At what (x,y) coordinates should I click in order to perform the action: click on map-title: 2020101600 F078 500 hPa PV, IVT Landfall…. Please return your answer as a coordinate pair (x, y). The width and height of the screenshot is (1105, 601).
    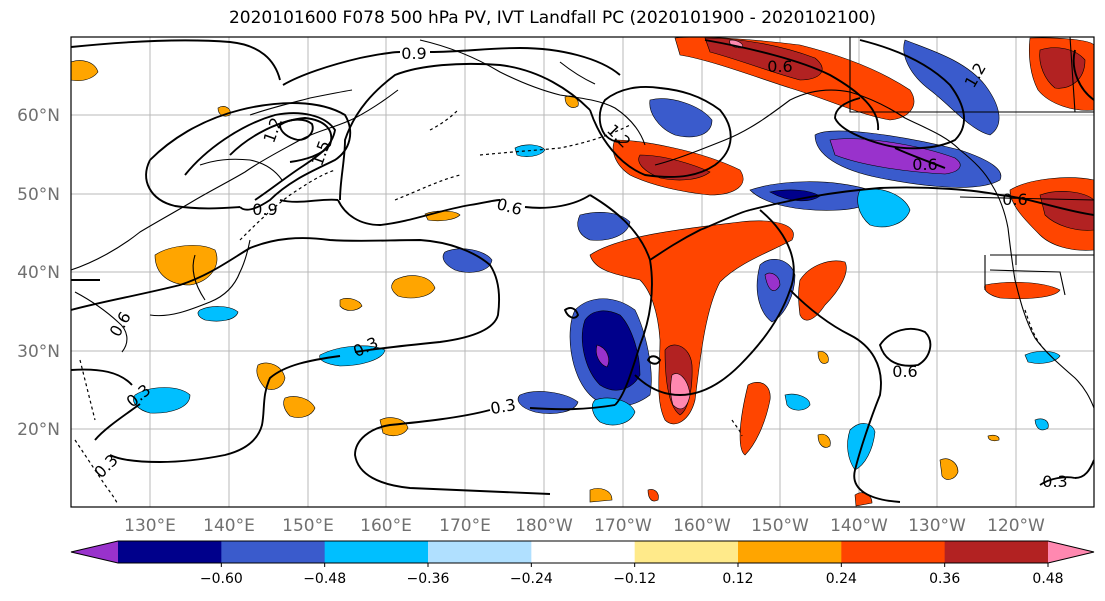
    Looking at the image, I should click on (552, 18).